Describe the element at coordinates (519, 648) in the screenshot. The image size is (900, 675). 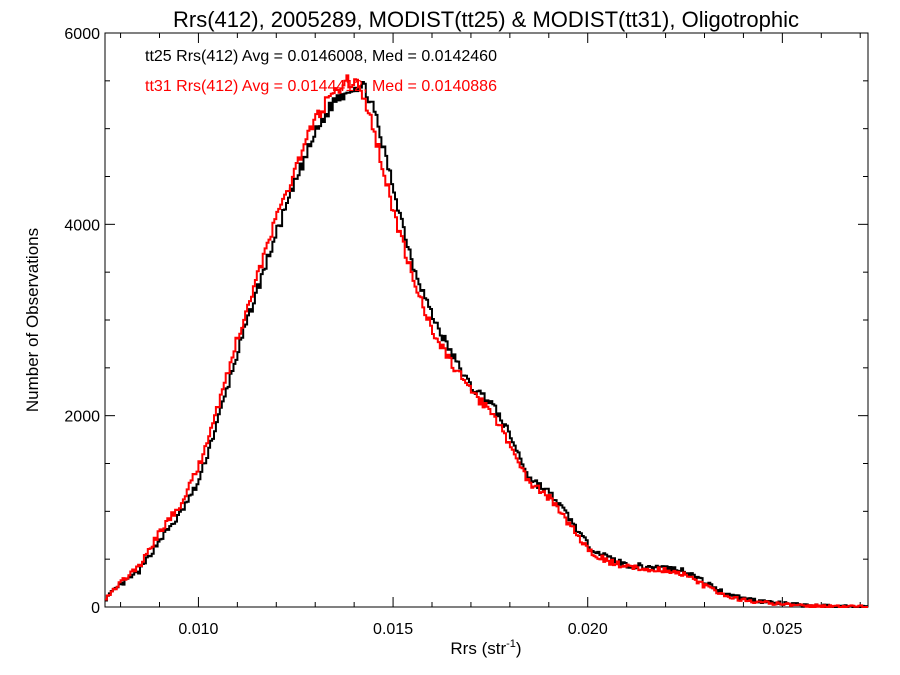
I see `x-axis-label-close: )` at that location.